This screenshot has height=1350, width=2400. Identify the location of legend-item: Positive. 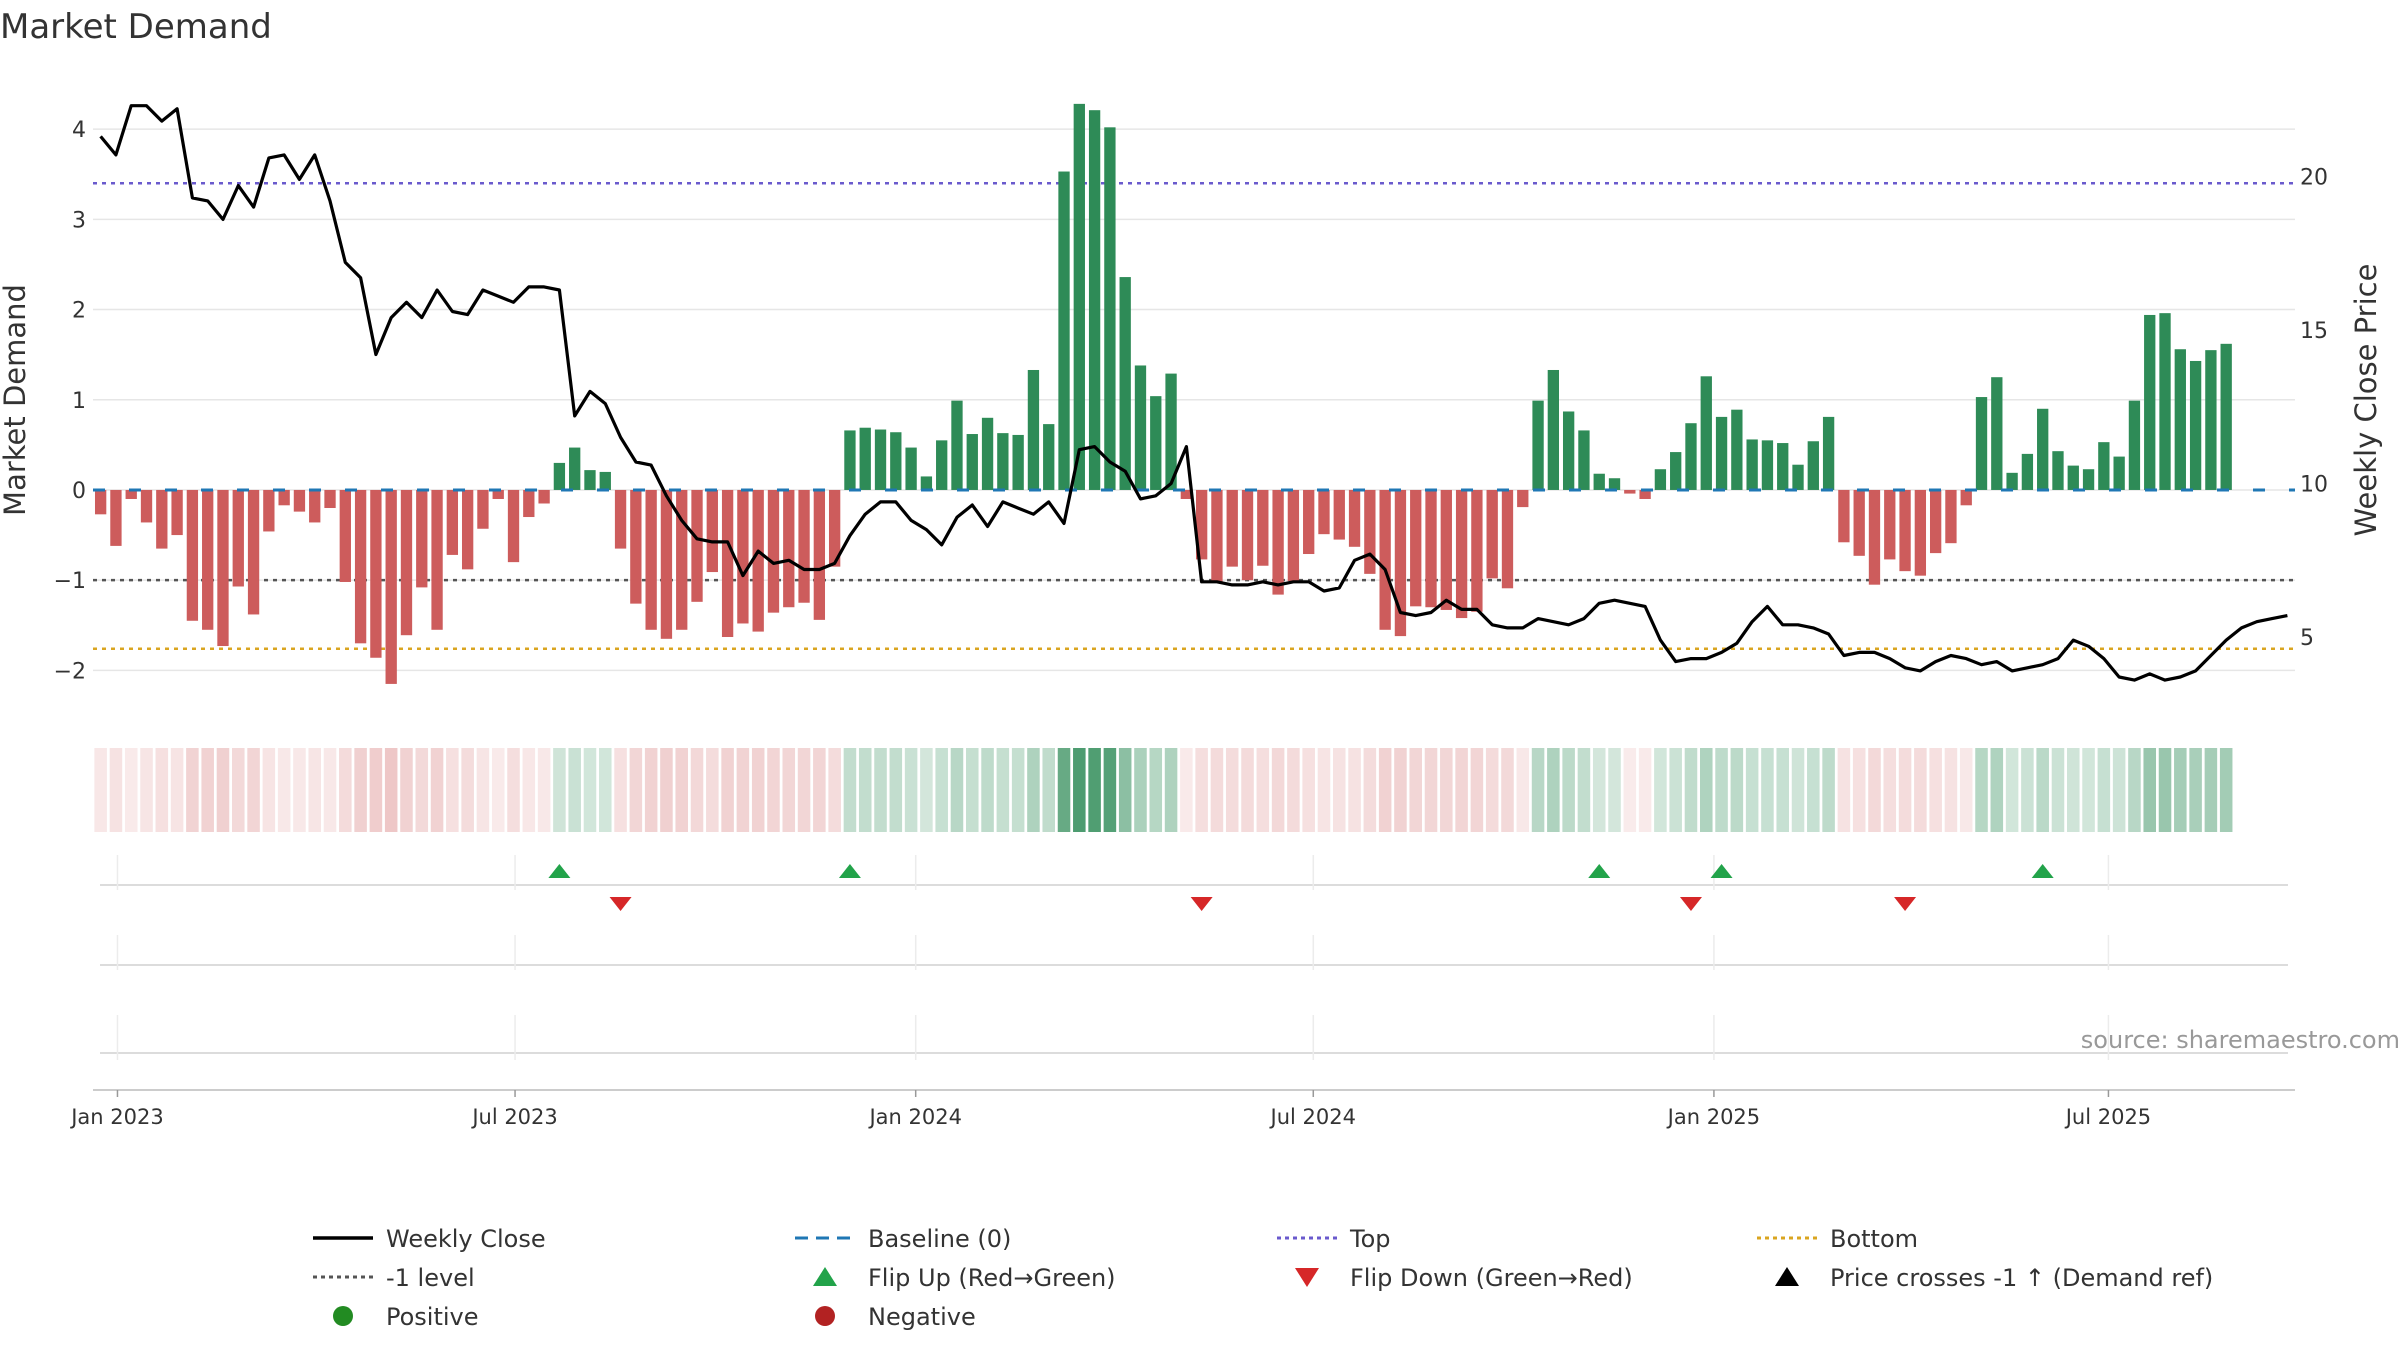
(406, 1317).